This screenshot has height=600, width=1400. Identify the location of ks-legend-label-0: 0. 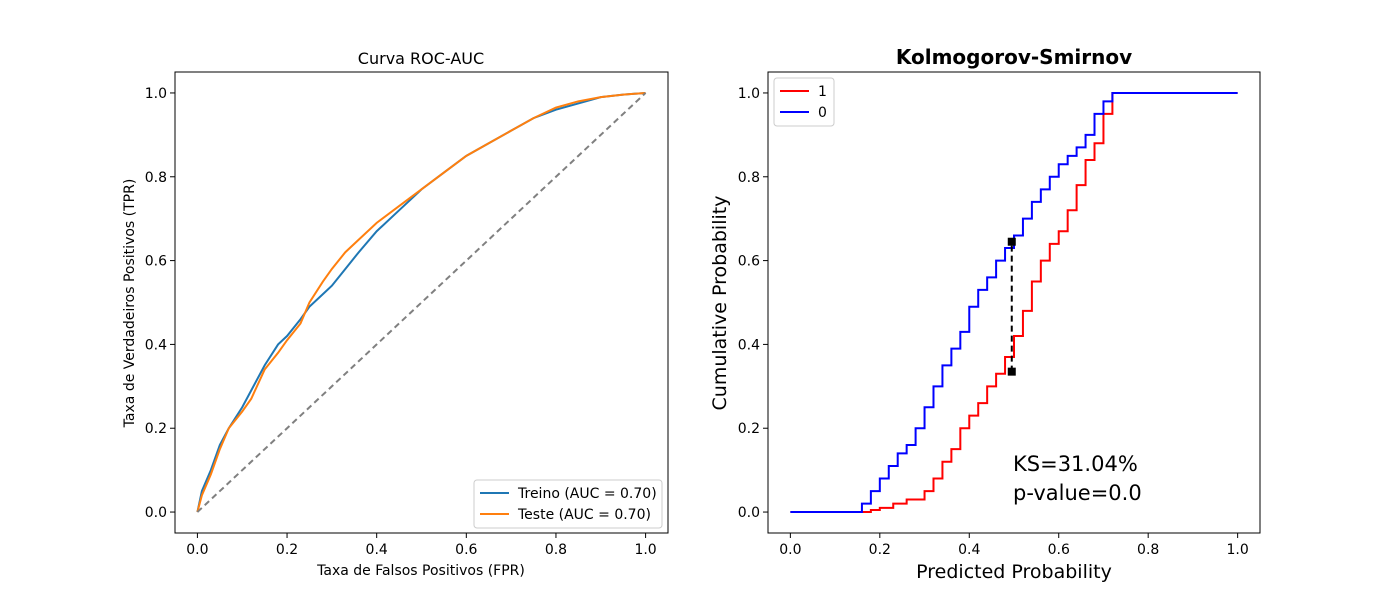
(822, 113).